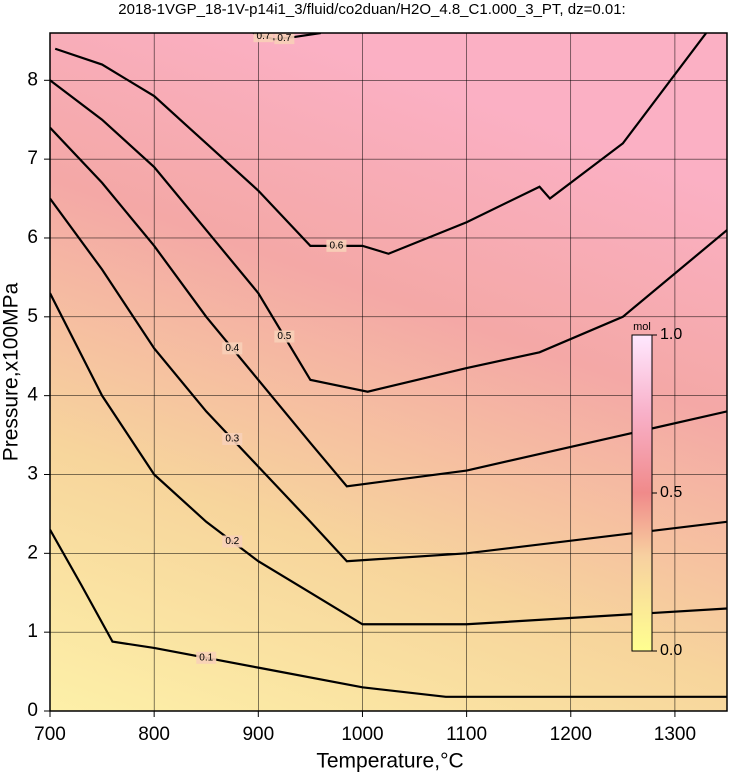 This screenshot has height=781, width=734. What do you see at coordinates (466, 734) in the screenshot?
I see `x-tick-label: 1100` at bounding box center [466, 734].